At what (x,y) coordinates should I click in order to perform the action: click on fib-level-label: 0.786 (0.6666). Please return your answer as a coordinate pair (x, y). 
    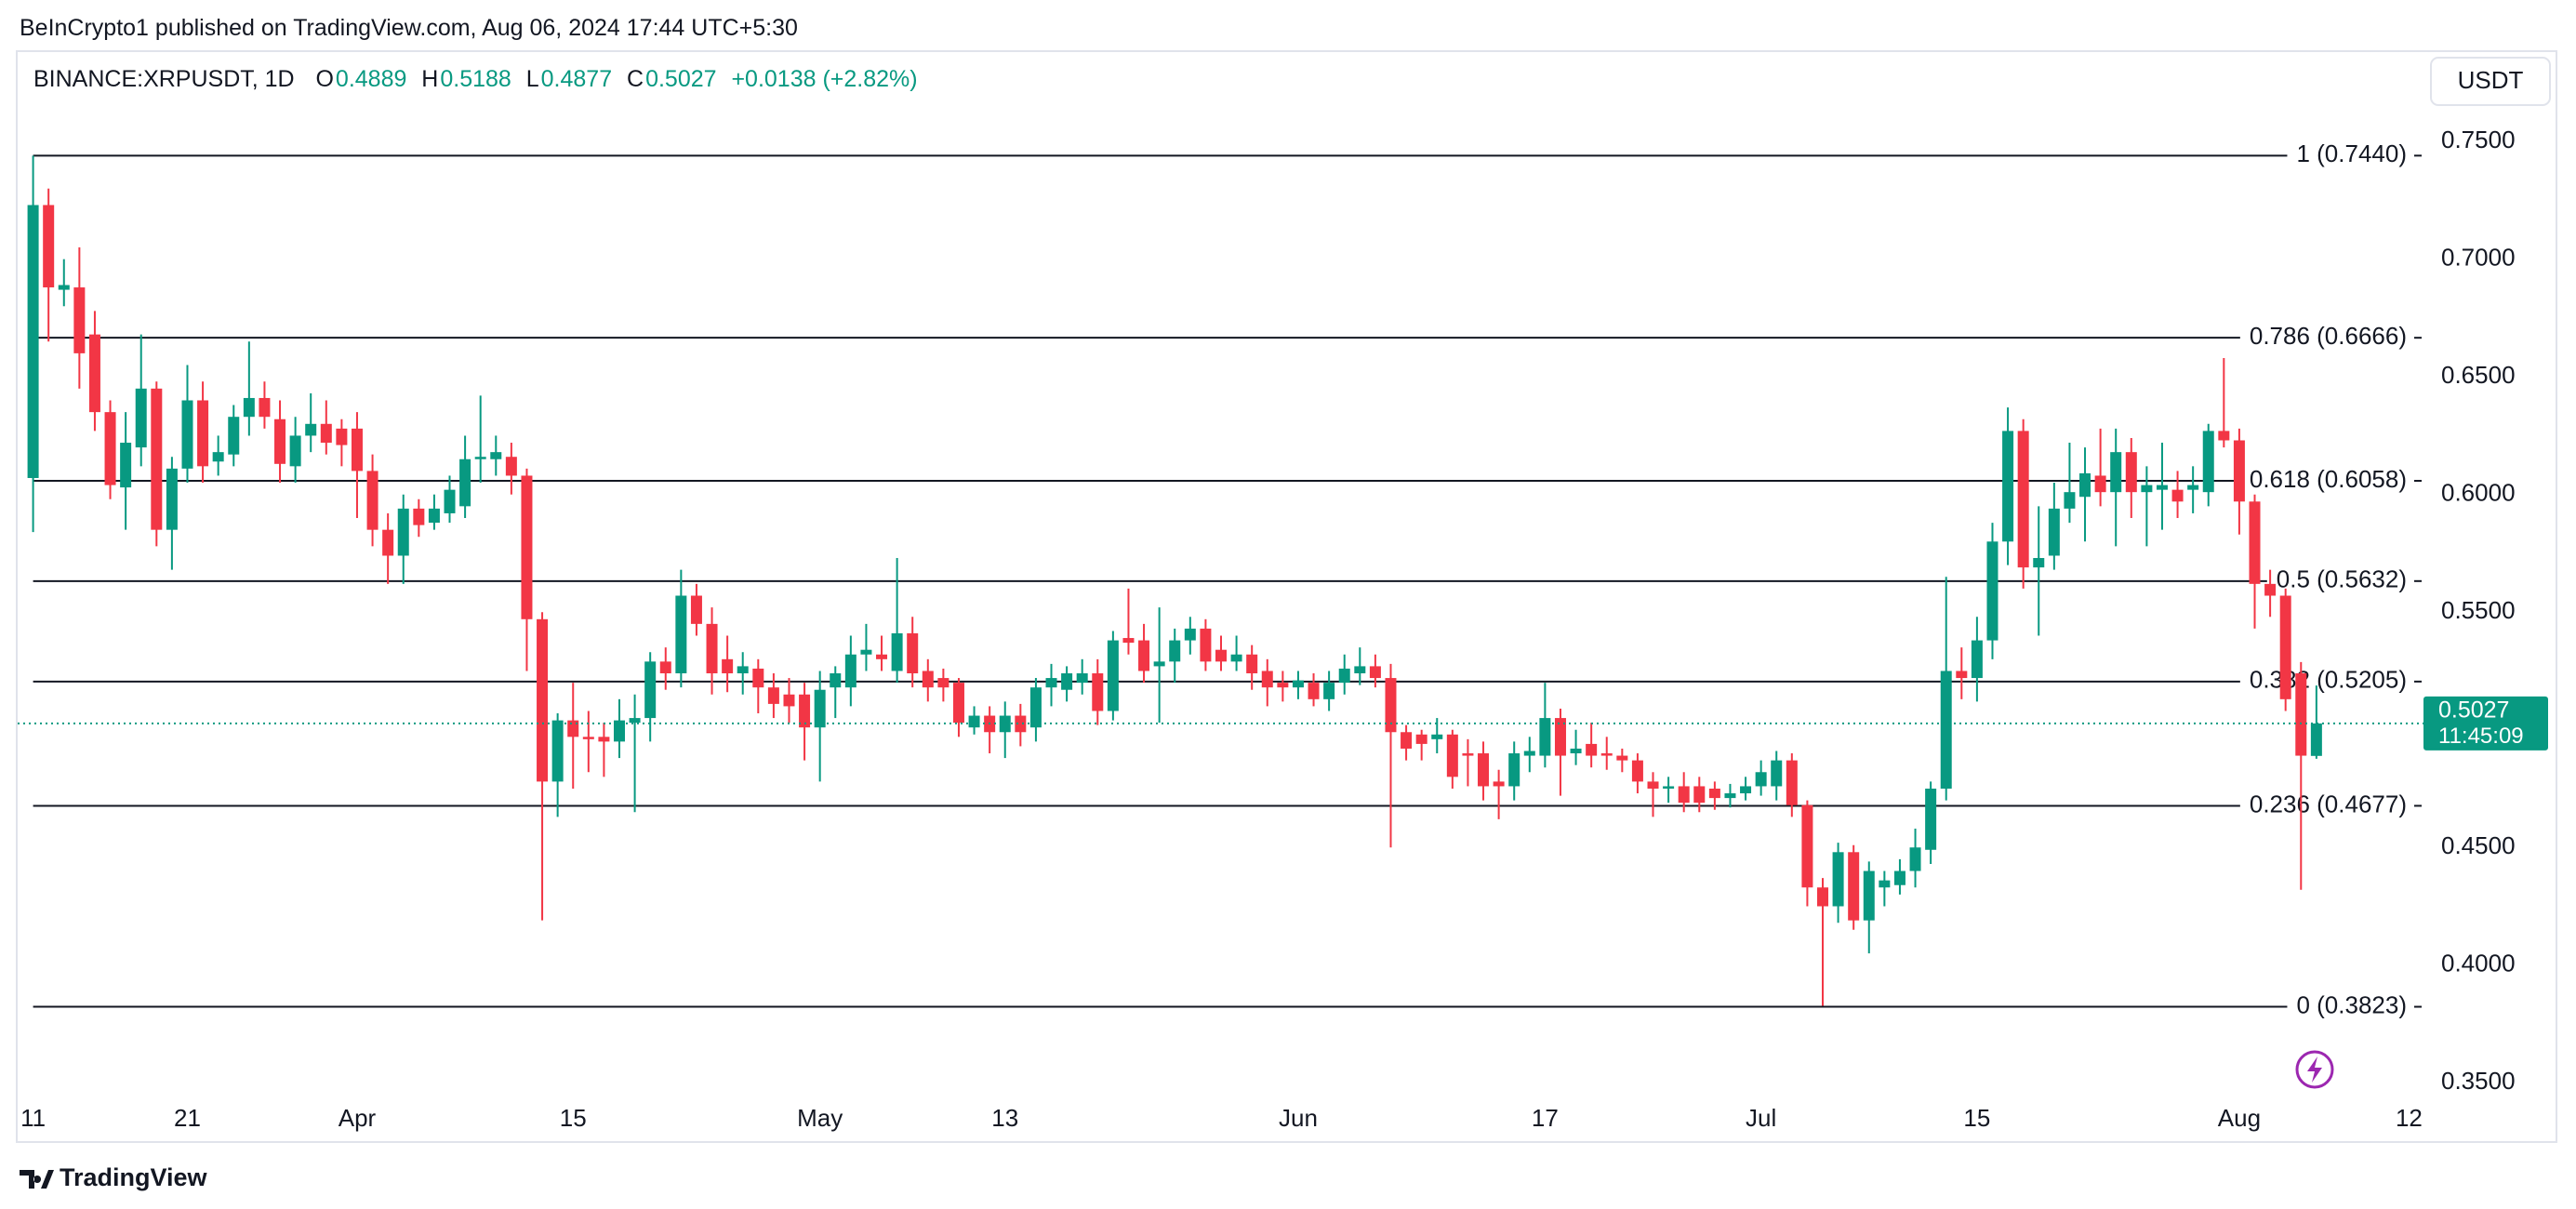
    Looking at the image, I should click on (2328, 336).